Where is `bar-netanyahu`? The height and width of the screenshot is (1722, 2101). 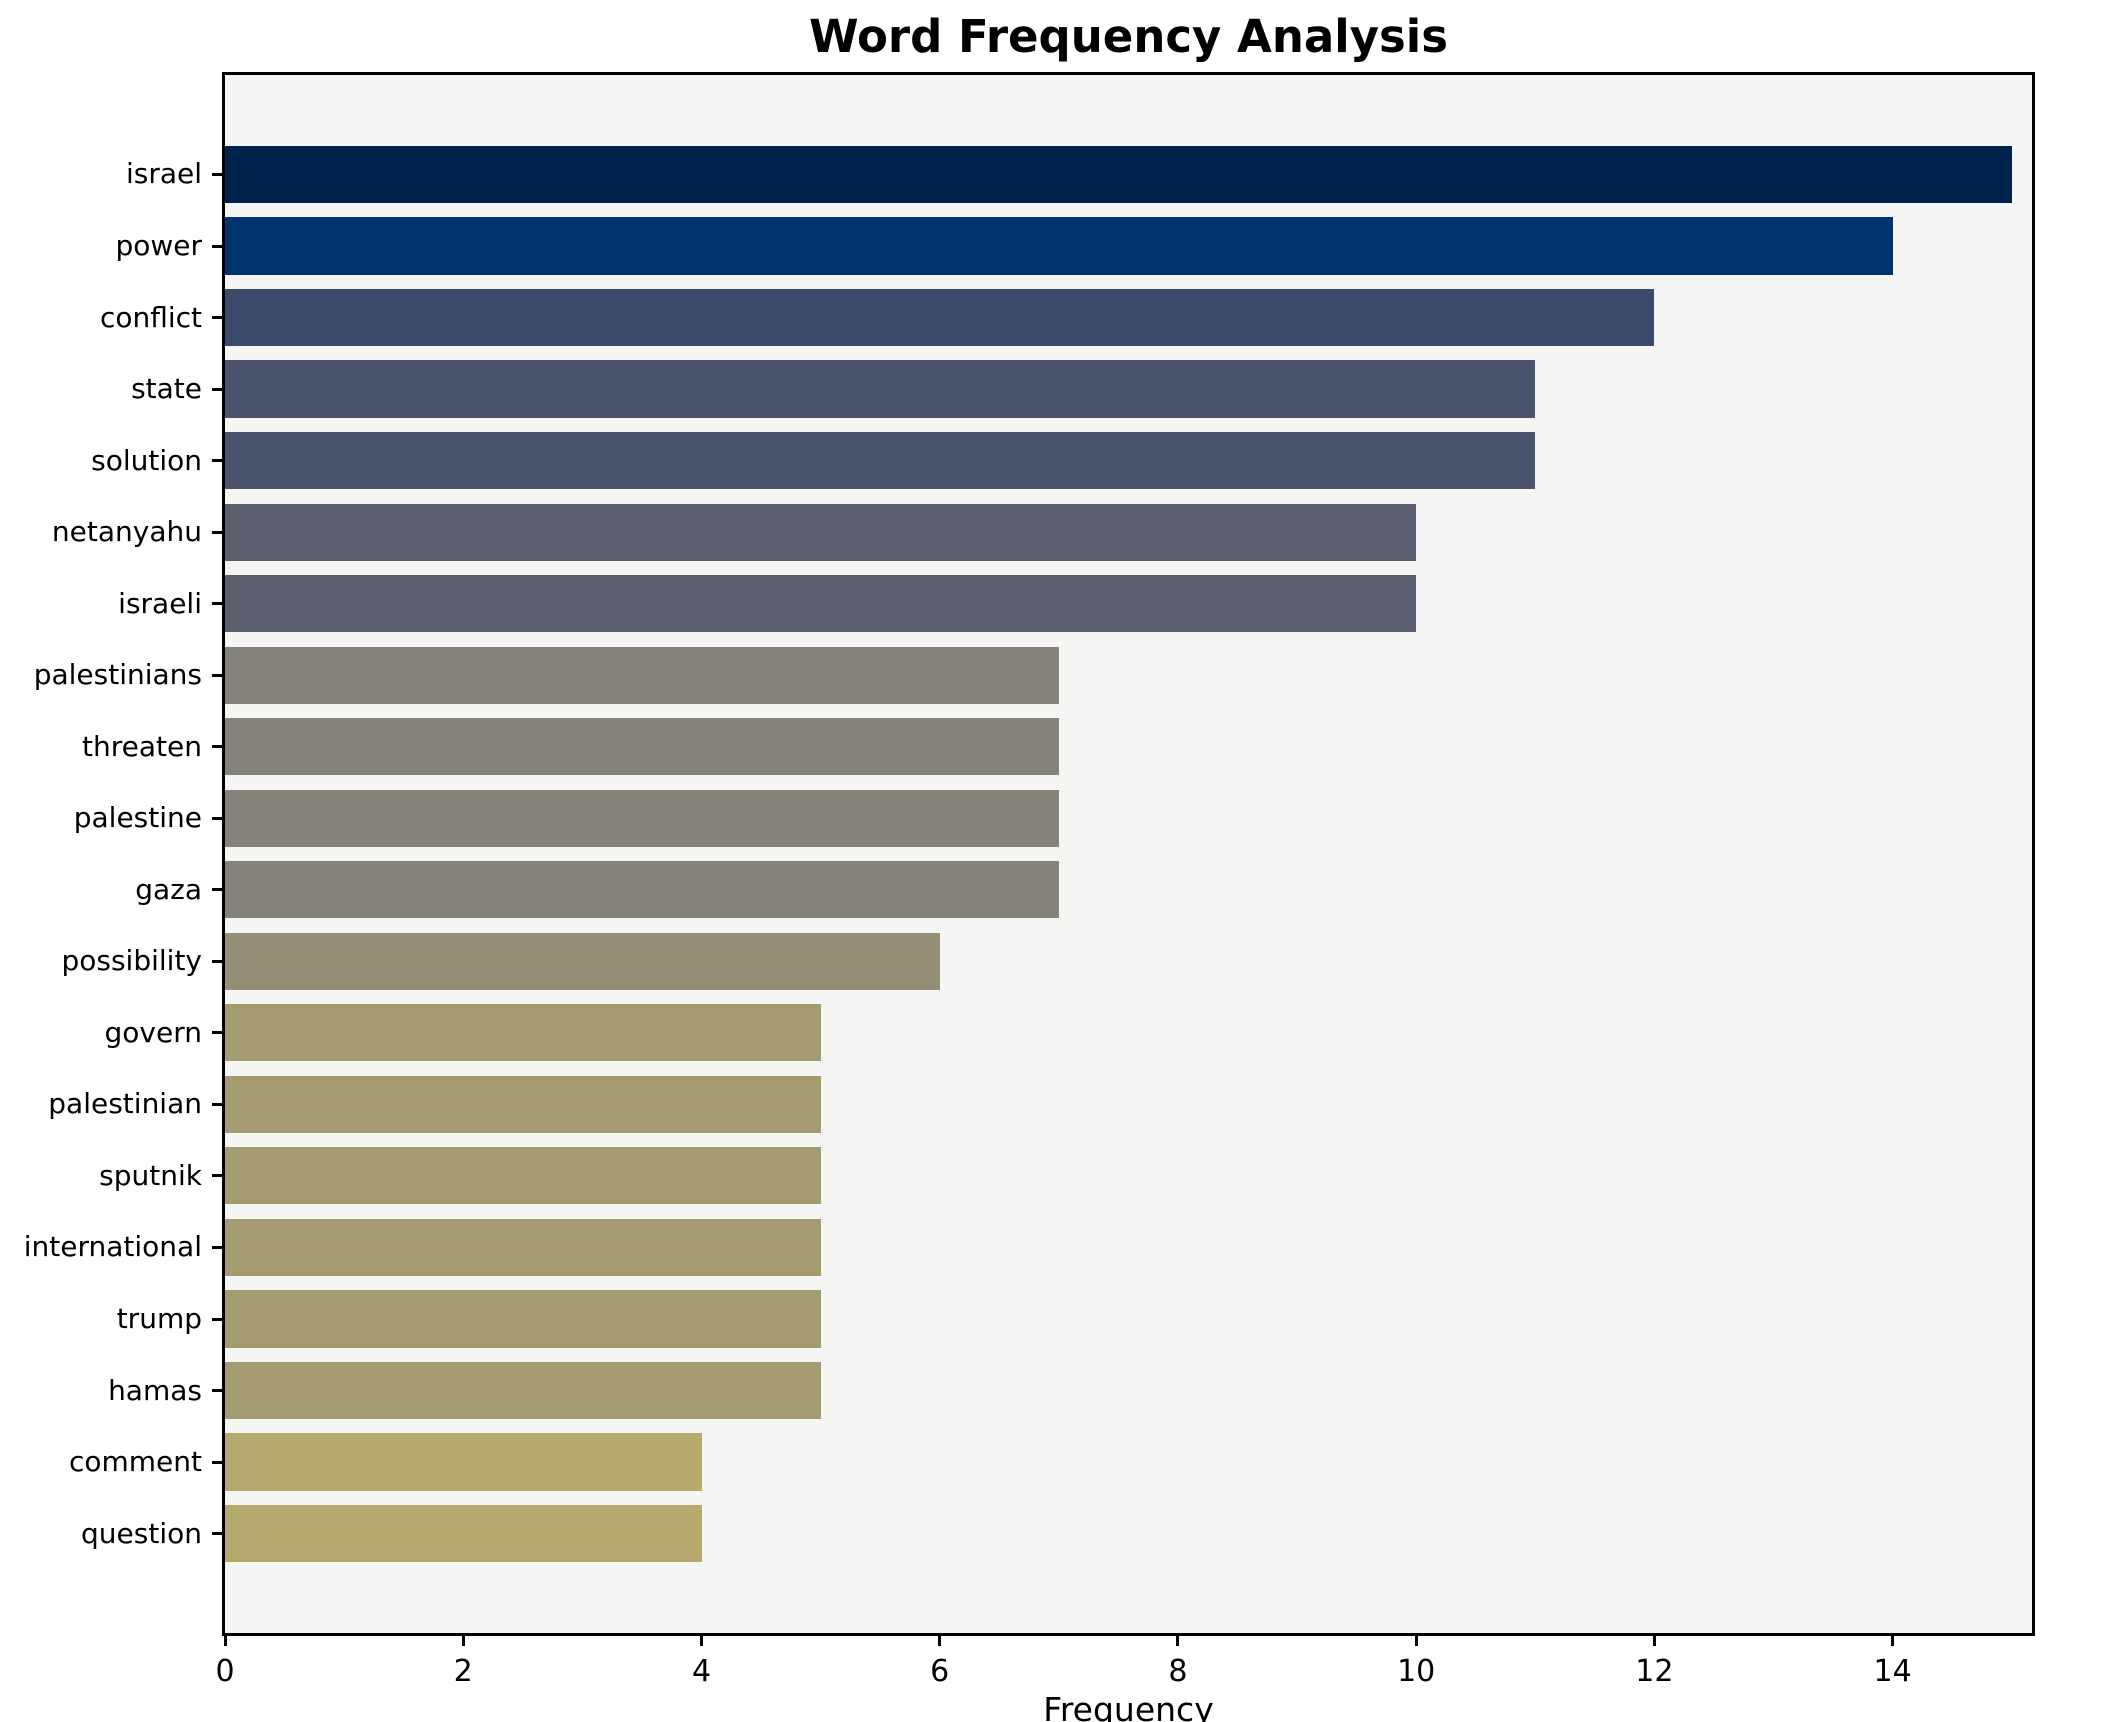 bar-netanyahu is located at coordinates (821, 532).